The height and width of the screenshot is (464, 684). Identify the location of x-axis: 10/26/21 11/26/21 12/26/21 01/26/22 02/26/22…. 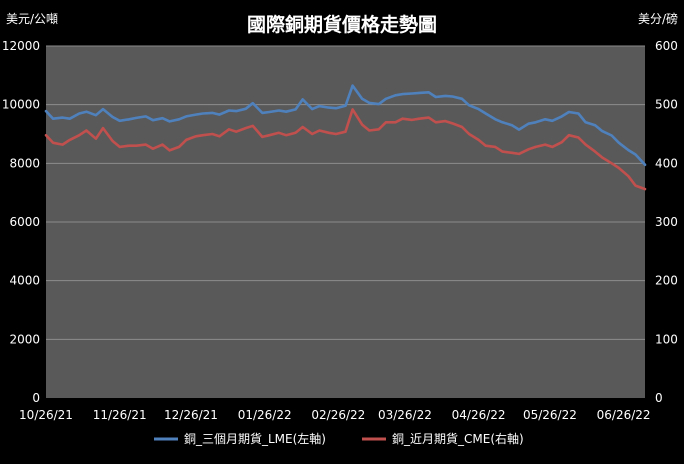
(335, 415).